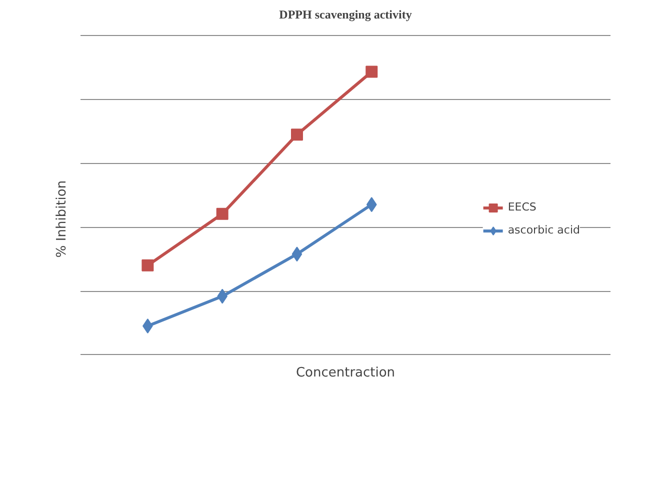 The height and width of the screenshot is (489, 649). I want to click on legend-label: ascorbic acid, so click(544, 230).